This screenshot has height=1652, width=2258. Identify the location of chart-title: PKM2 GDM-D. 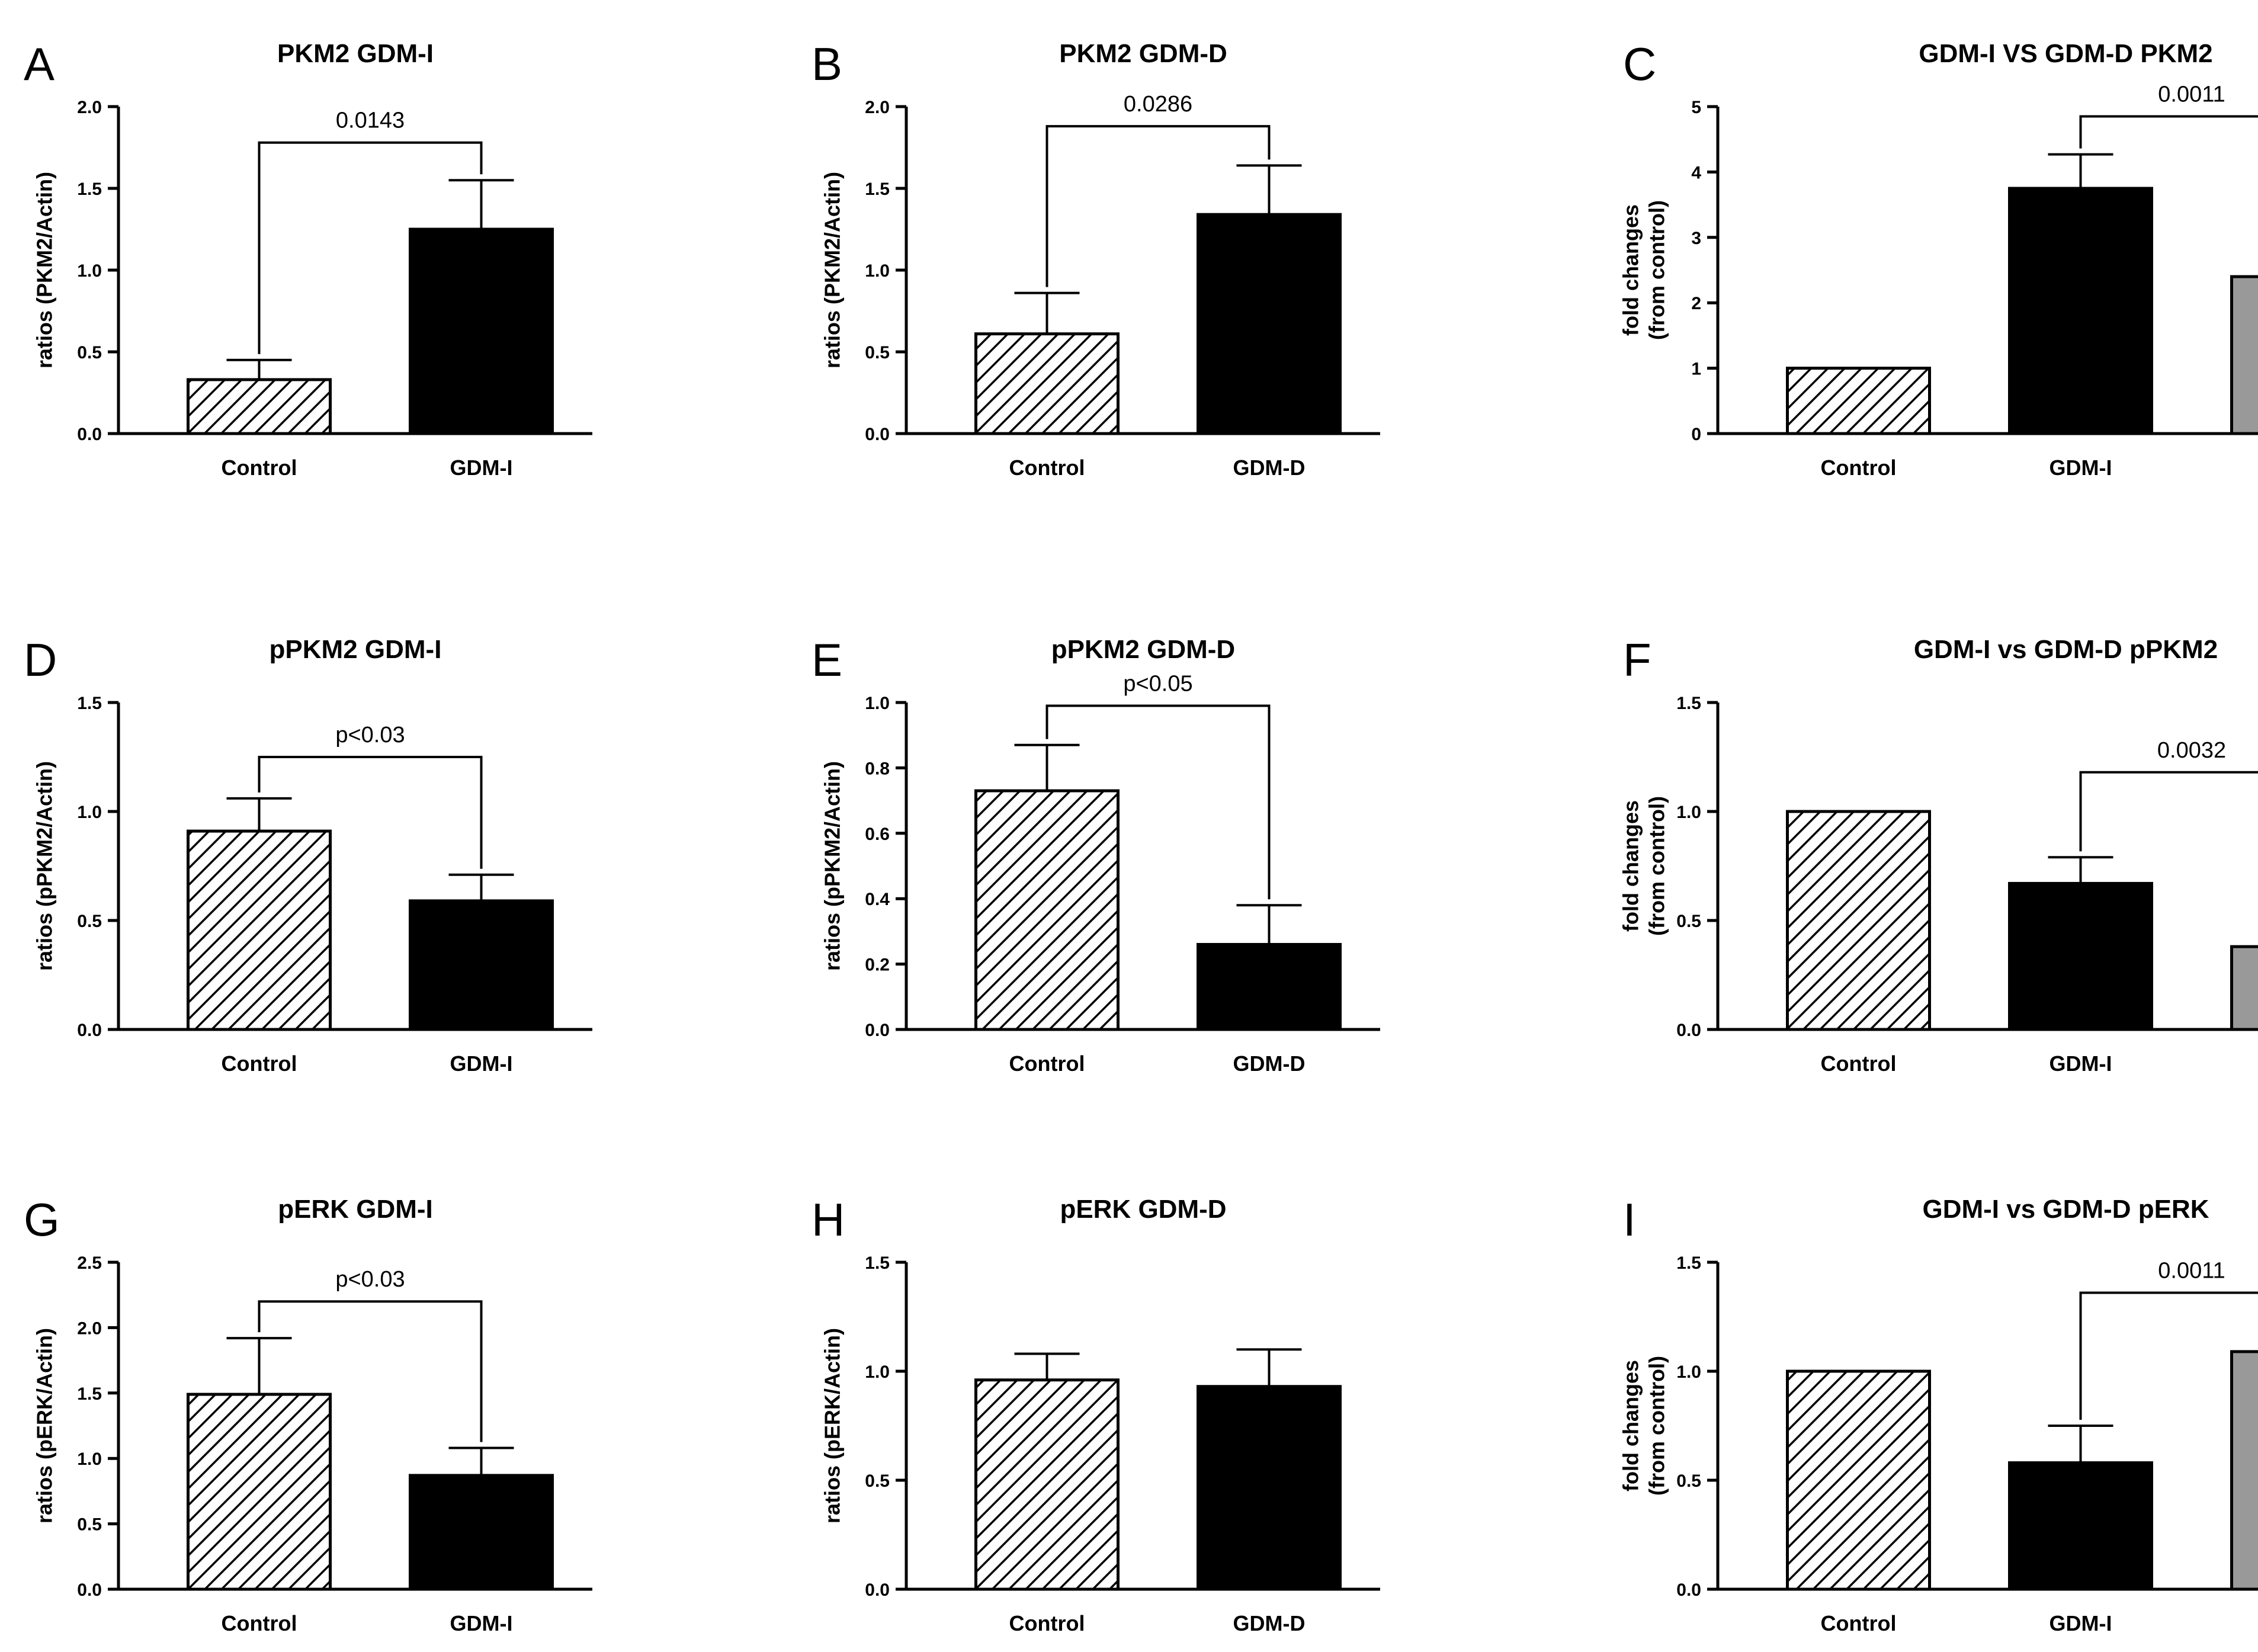
(1143, 53).